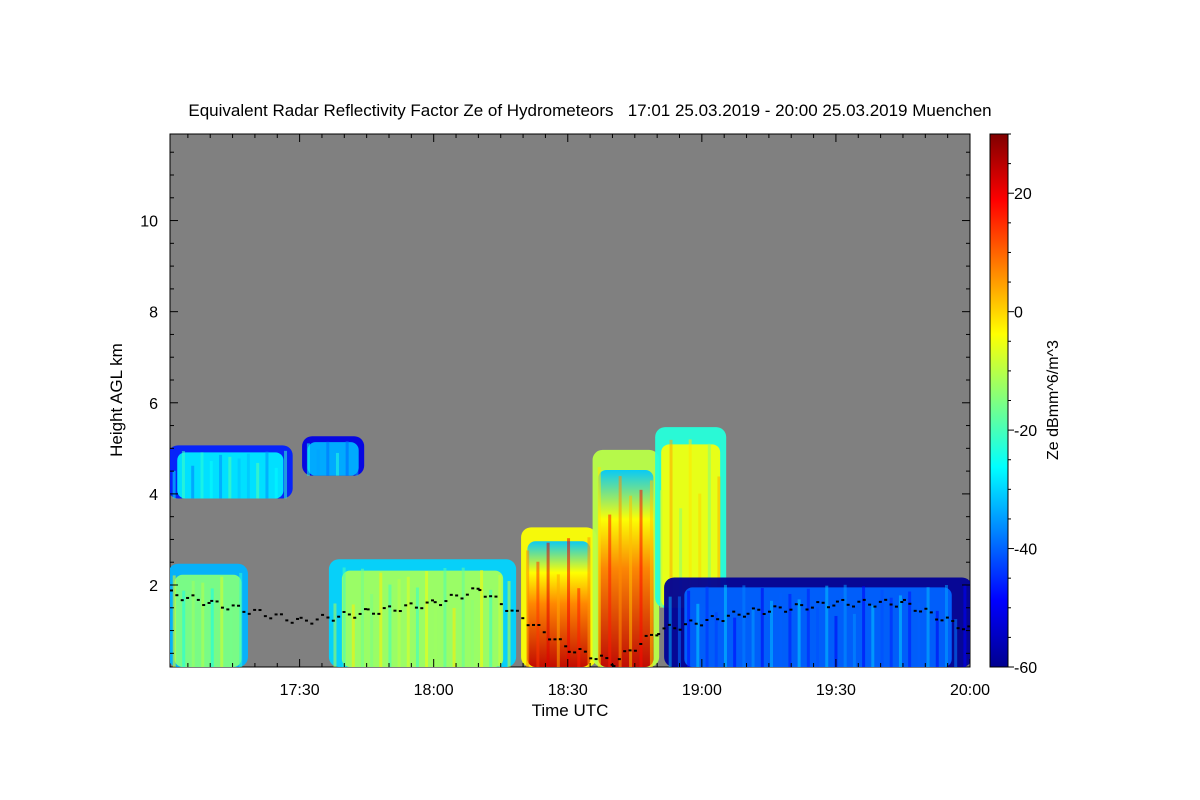 This screenshot has width=1200, height=800. I want to click on colorbar, so click(999, 400).